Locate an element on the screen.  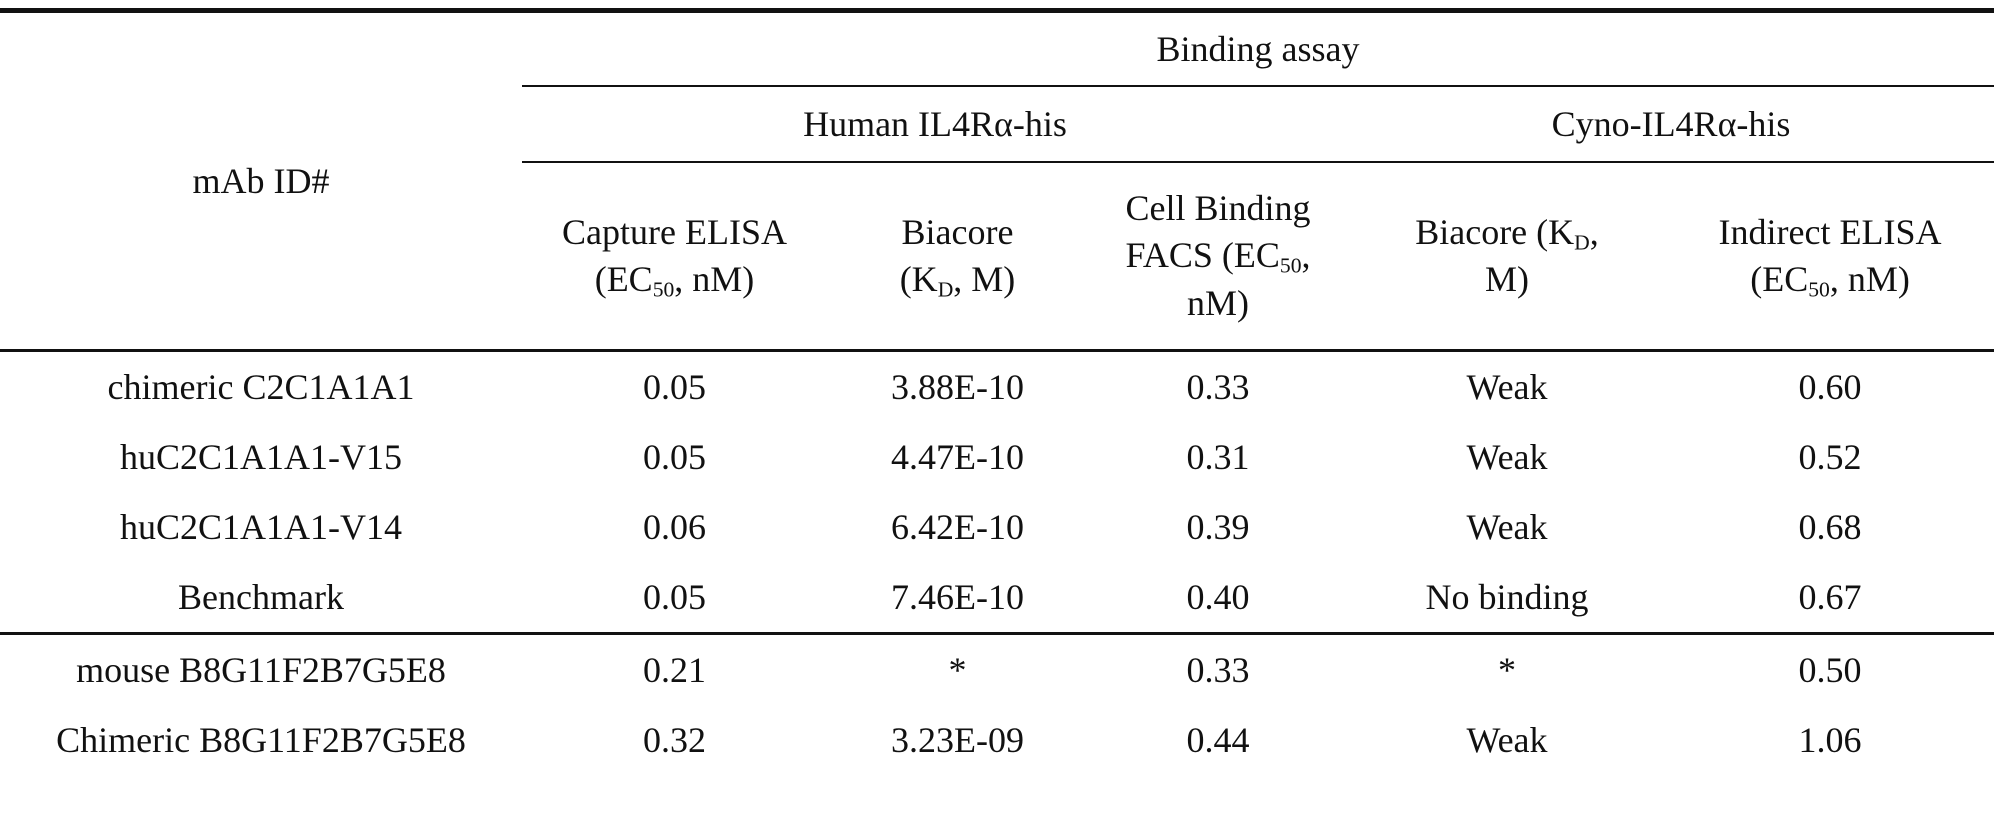
cell: 0.68 is located at coordinates (1830, 527).